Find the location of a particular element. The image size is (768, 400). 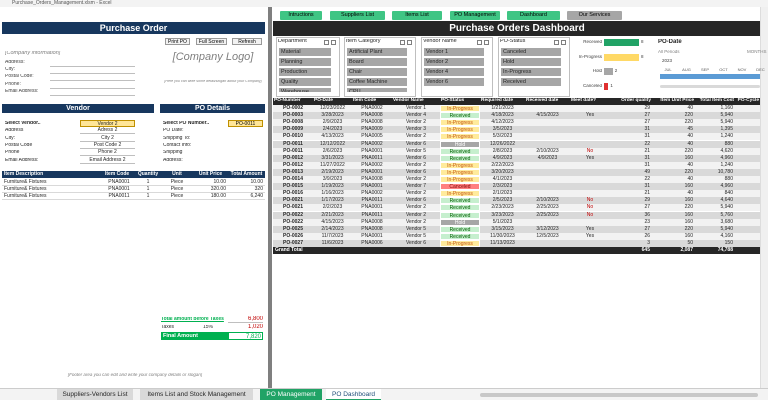

table-cell: 11/7/2023 is located at coordinates (332, 235).